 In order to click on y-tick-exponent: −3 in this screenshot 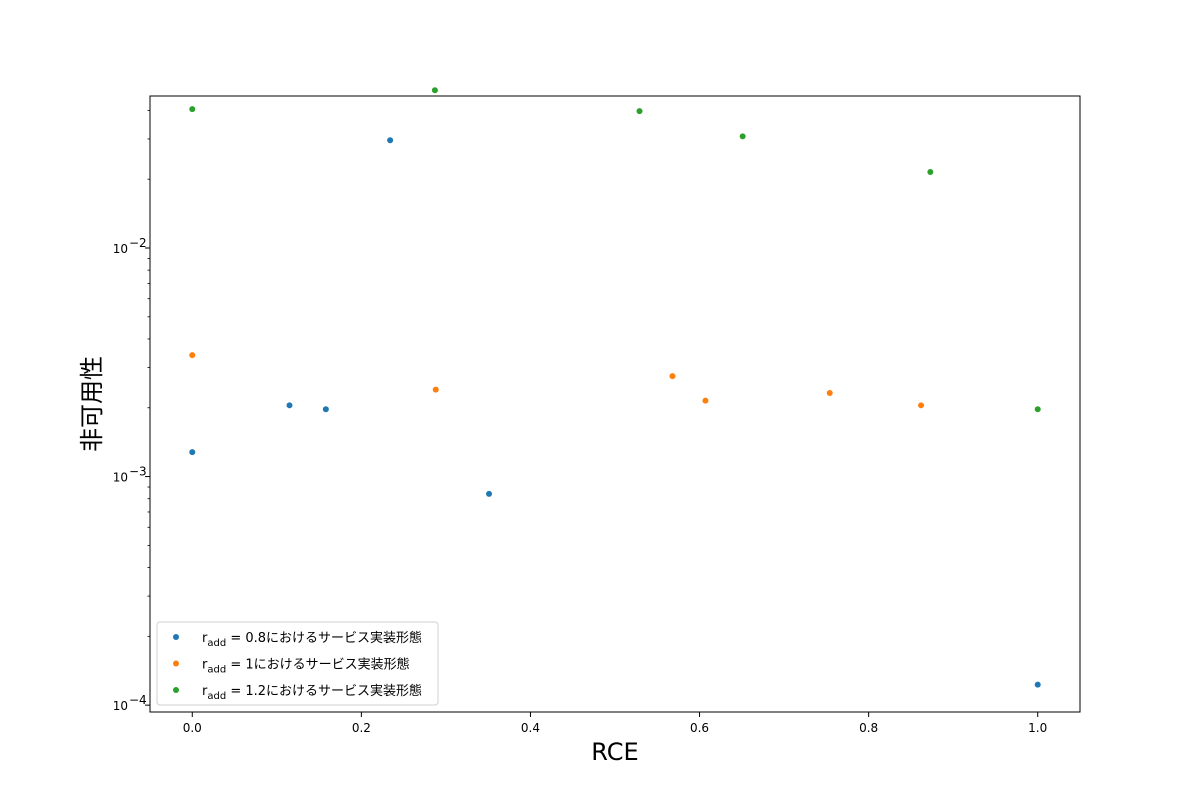, I will do `click(138, 472)`.